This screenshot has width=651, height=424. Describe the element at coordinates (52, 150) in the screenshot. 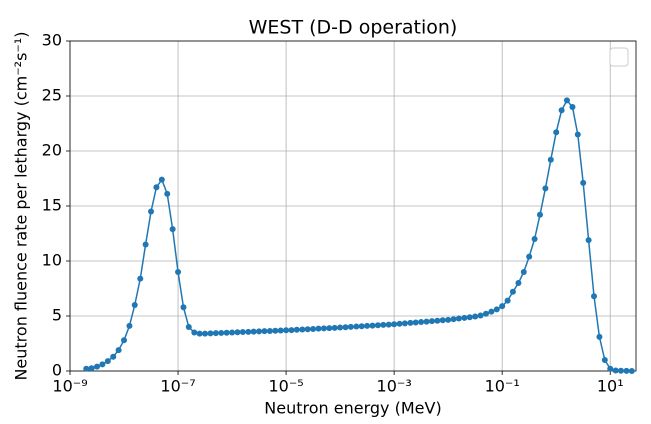

I see `y-tick-label: 20` at that location.